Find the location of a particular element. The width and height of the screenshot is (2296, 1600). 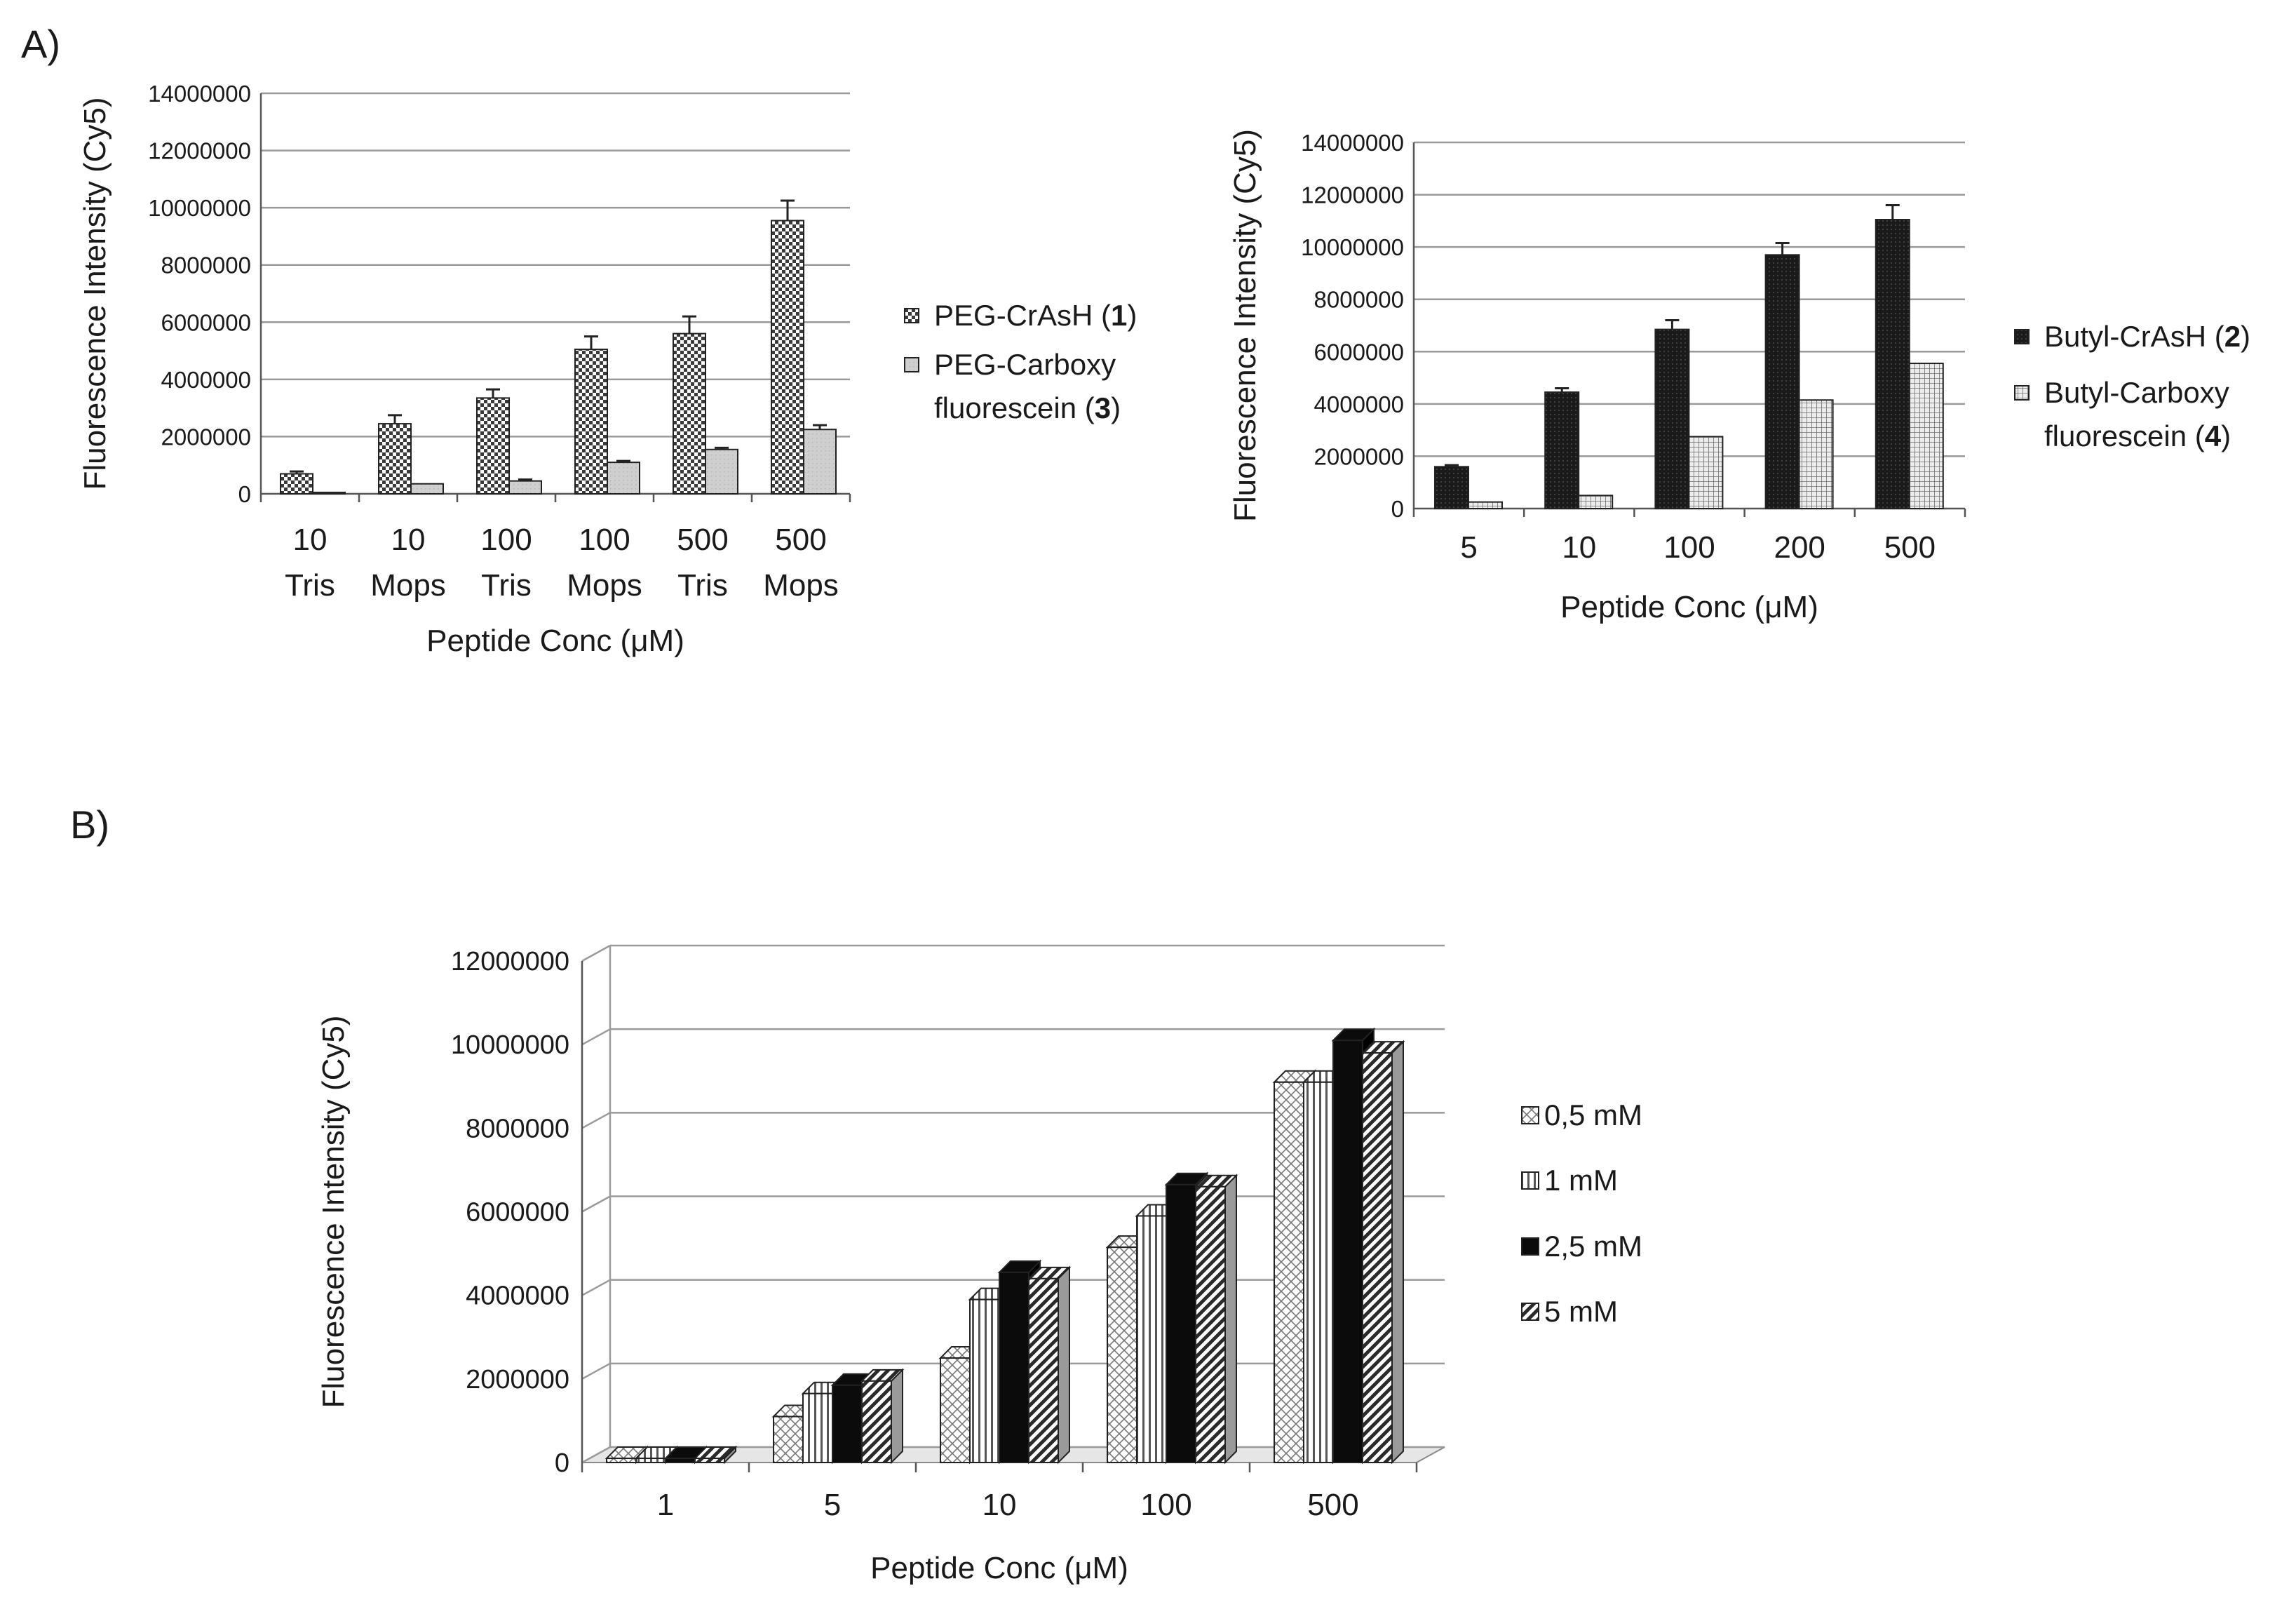

panel-label-a: A) is located at coordinates (40, 44).